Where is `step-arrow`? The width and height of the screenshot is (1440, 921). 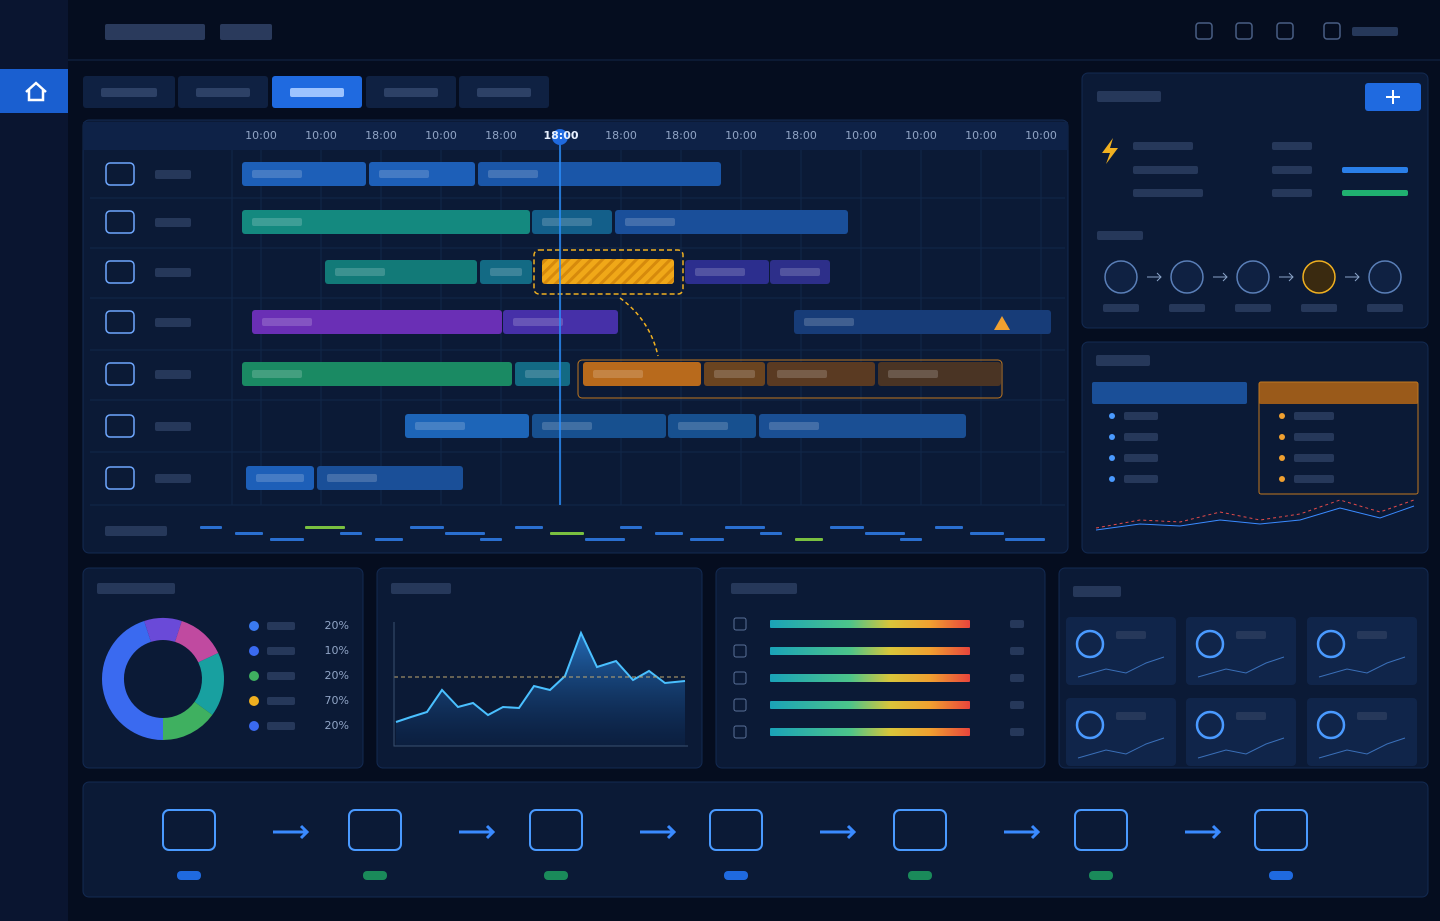
step-arrow is located at coordinates (1220, 277).